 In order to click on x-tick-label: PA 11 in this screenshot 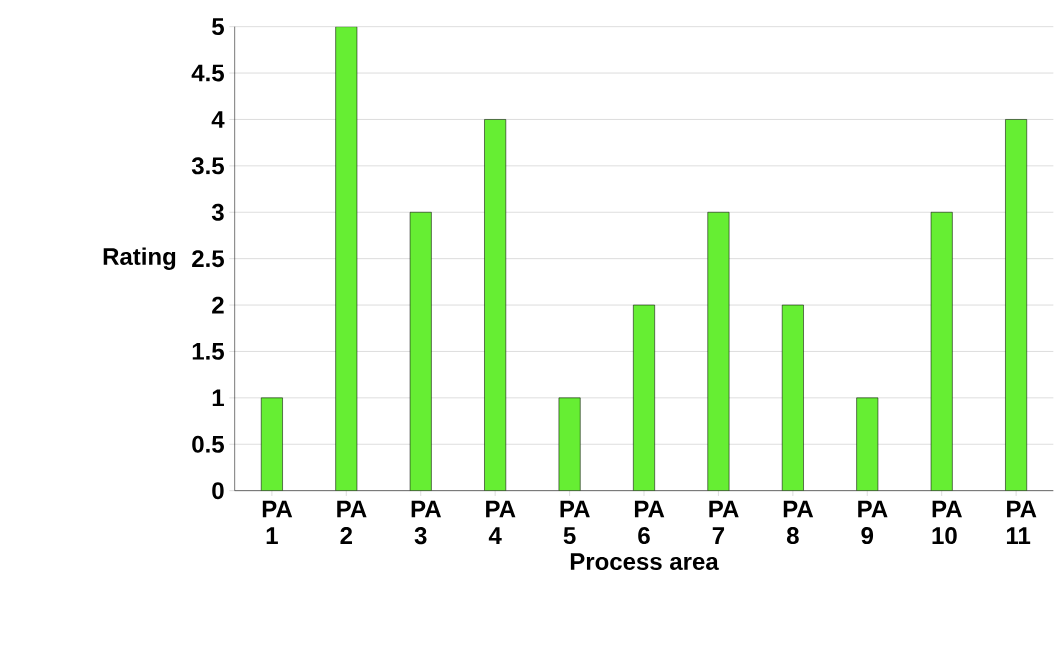, I will do `click(1021, 522)`.